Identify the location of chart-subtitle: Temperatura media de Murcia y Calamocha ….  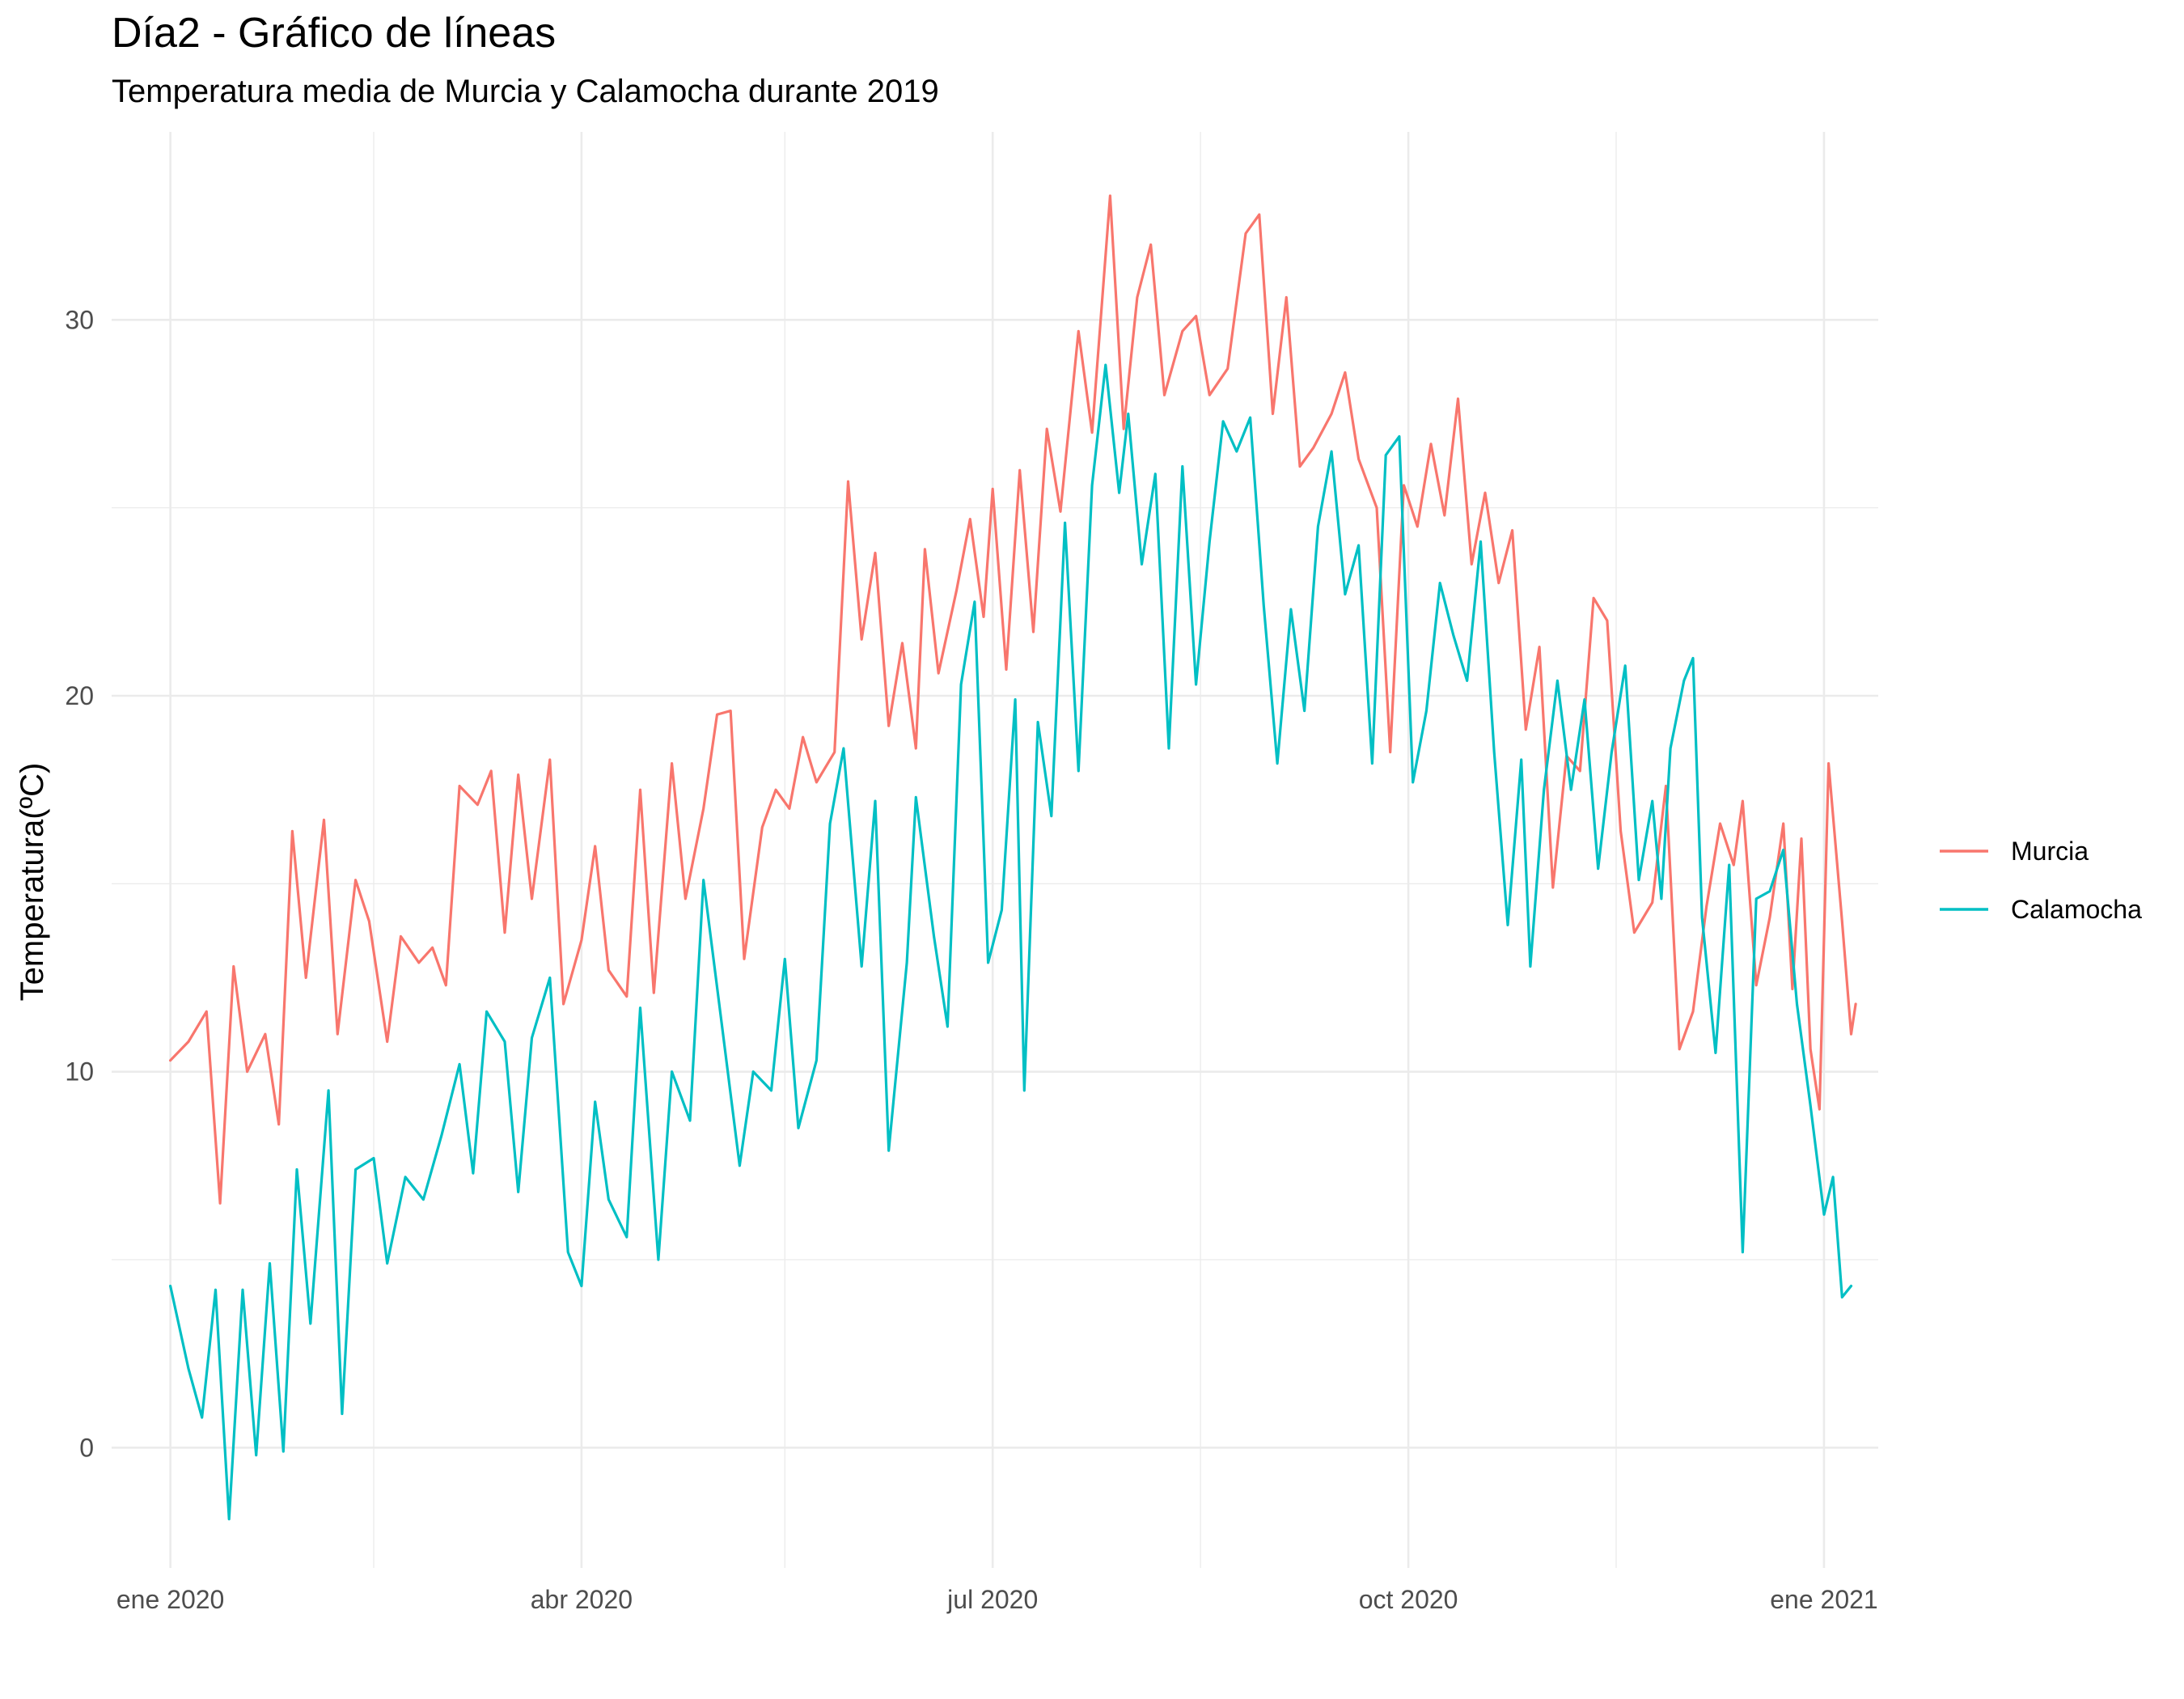
(525, 91).